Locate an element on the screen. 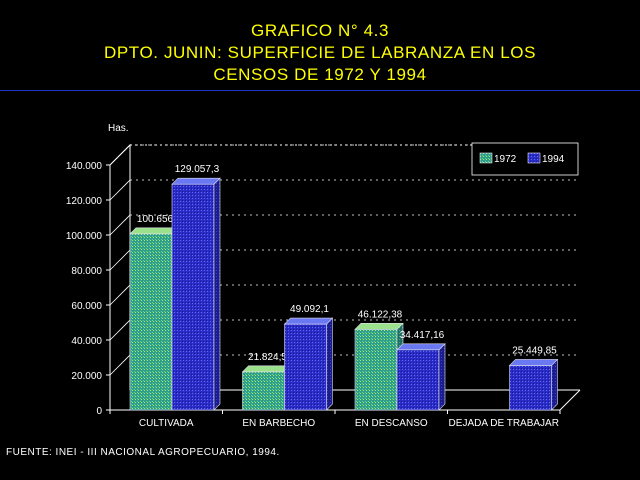  x-tick-label: DEJADA DE TRABAJAR is located at coordinates (504, 423).